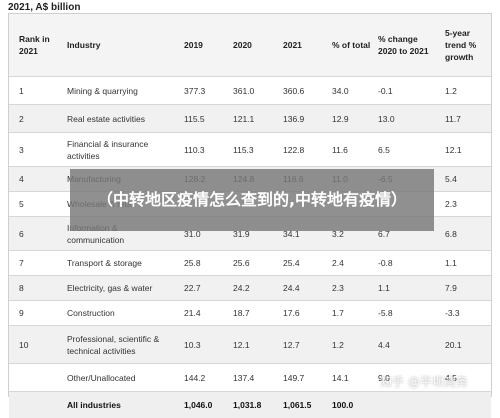  What do you see at coordinates (297, 405) in the screenshot?
I see `cell-2021: 1,061.5` at bounding box center [297, 405].